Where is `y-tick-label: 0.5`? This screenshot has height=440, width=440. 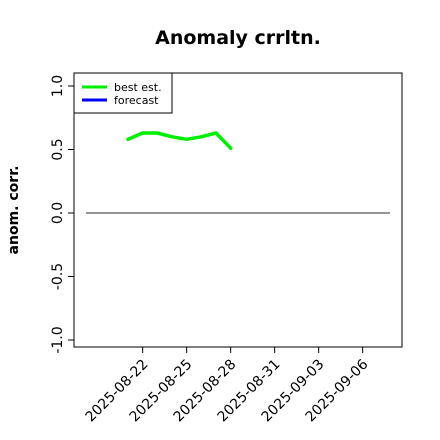 y-tick-label: 0.5 is located at coordinates (58, 149).